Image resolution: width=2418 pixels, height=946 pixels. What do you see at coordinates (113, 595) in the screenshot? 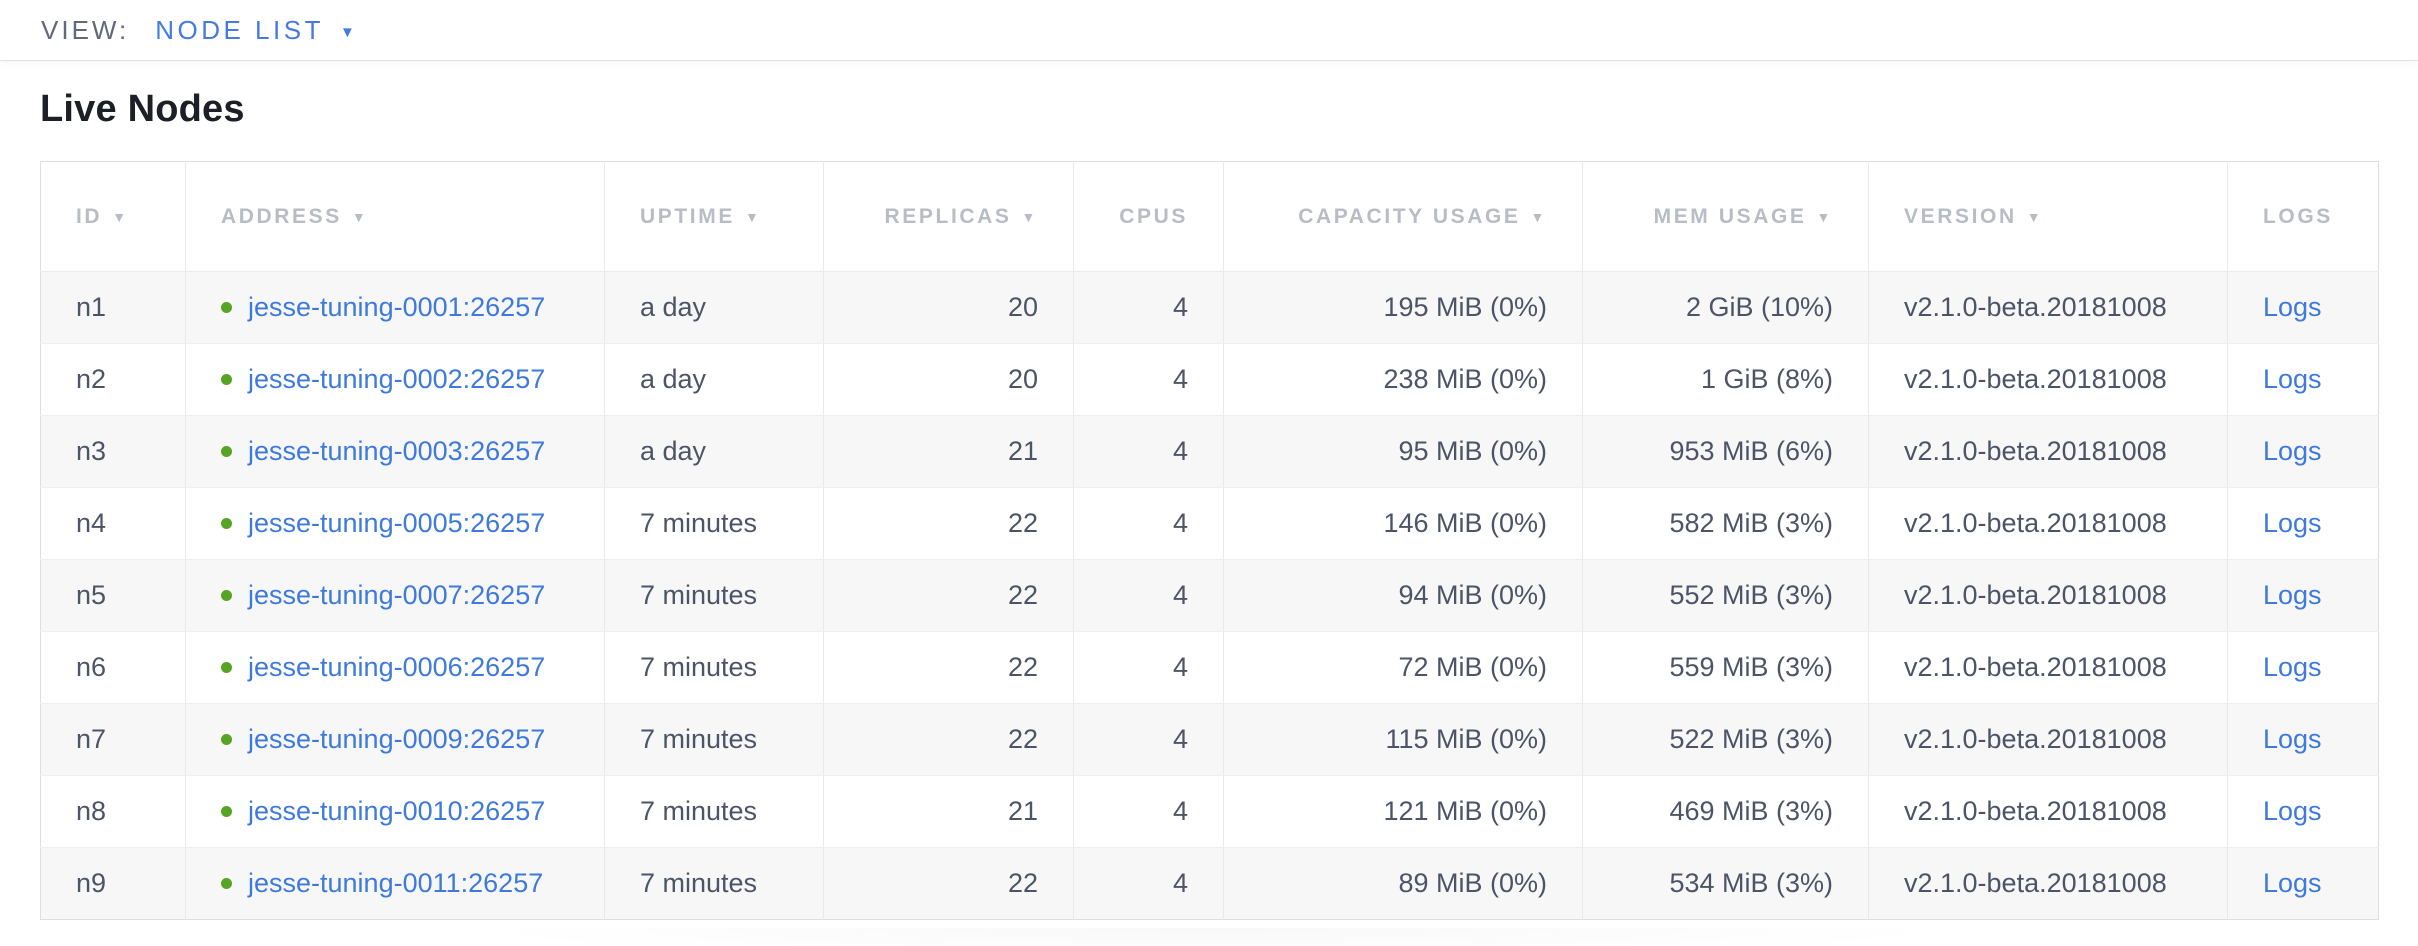
I see `cell-node-id: n5` at bounding box center [113, 595].